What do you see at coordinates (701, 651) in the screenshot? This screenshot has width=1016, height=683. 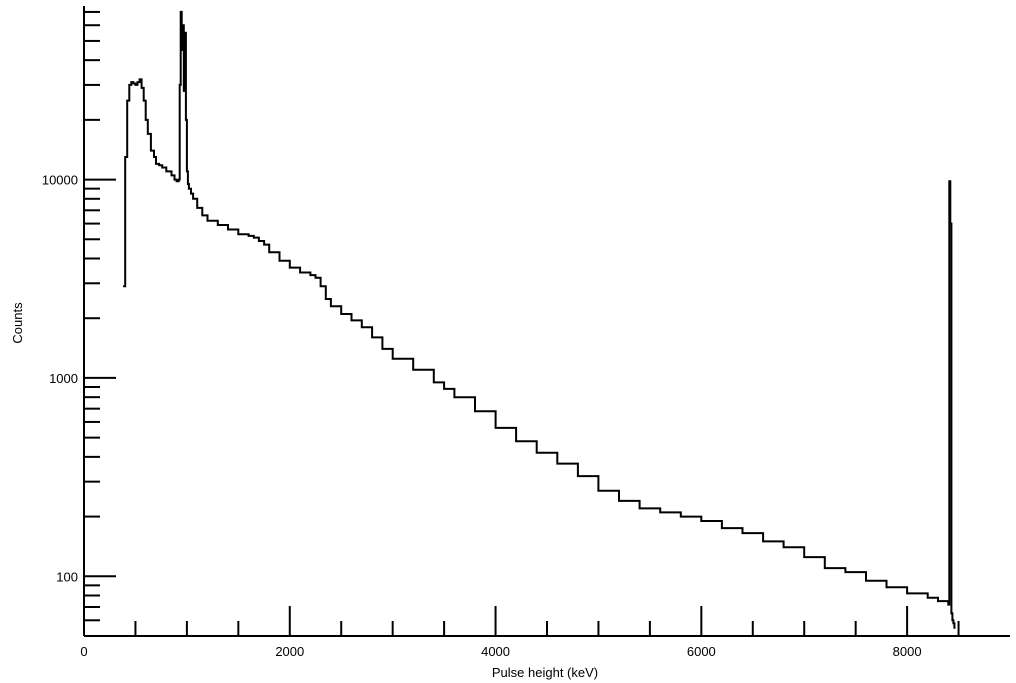 I see `x-tick-label: 6000` at bounding box center [701, 651].